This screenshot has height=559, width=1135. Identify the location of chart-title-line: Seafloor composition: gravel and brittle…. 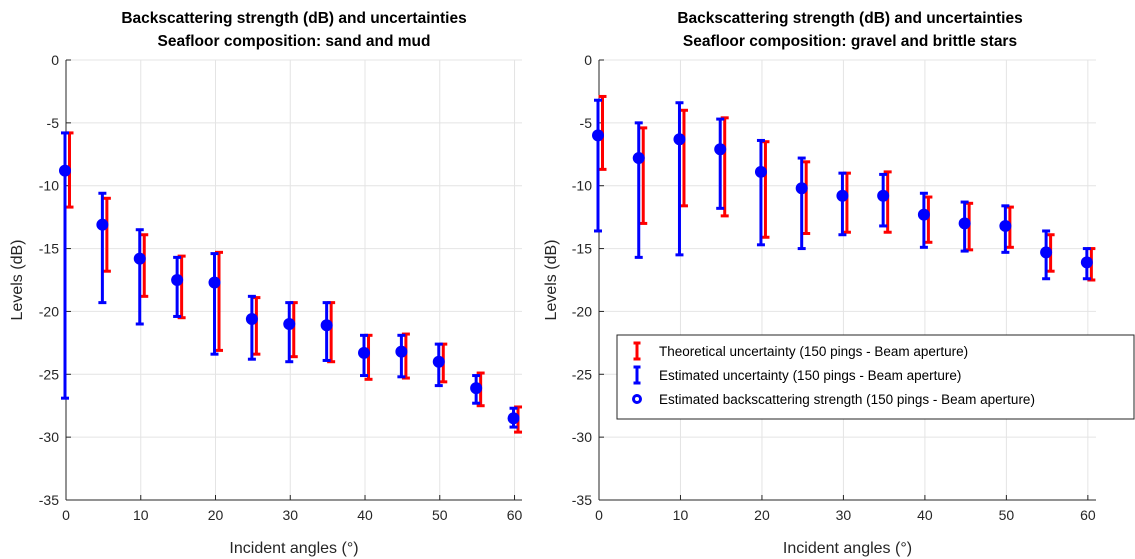
(850, 41).